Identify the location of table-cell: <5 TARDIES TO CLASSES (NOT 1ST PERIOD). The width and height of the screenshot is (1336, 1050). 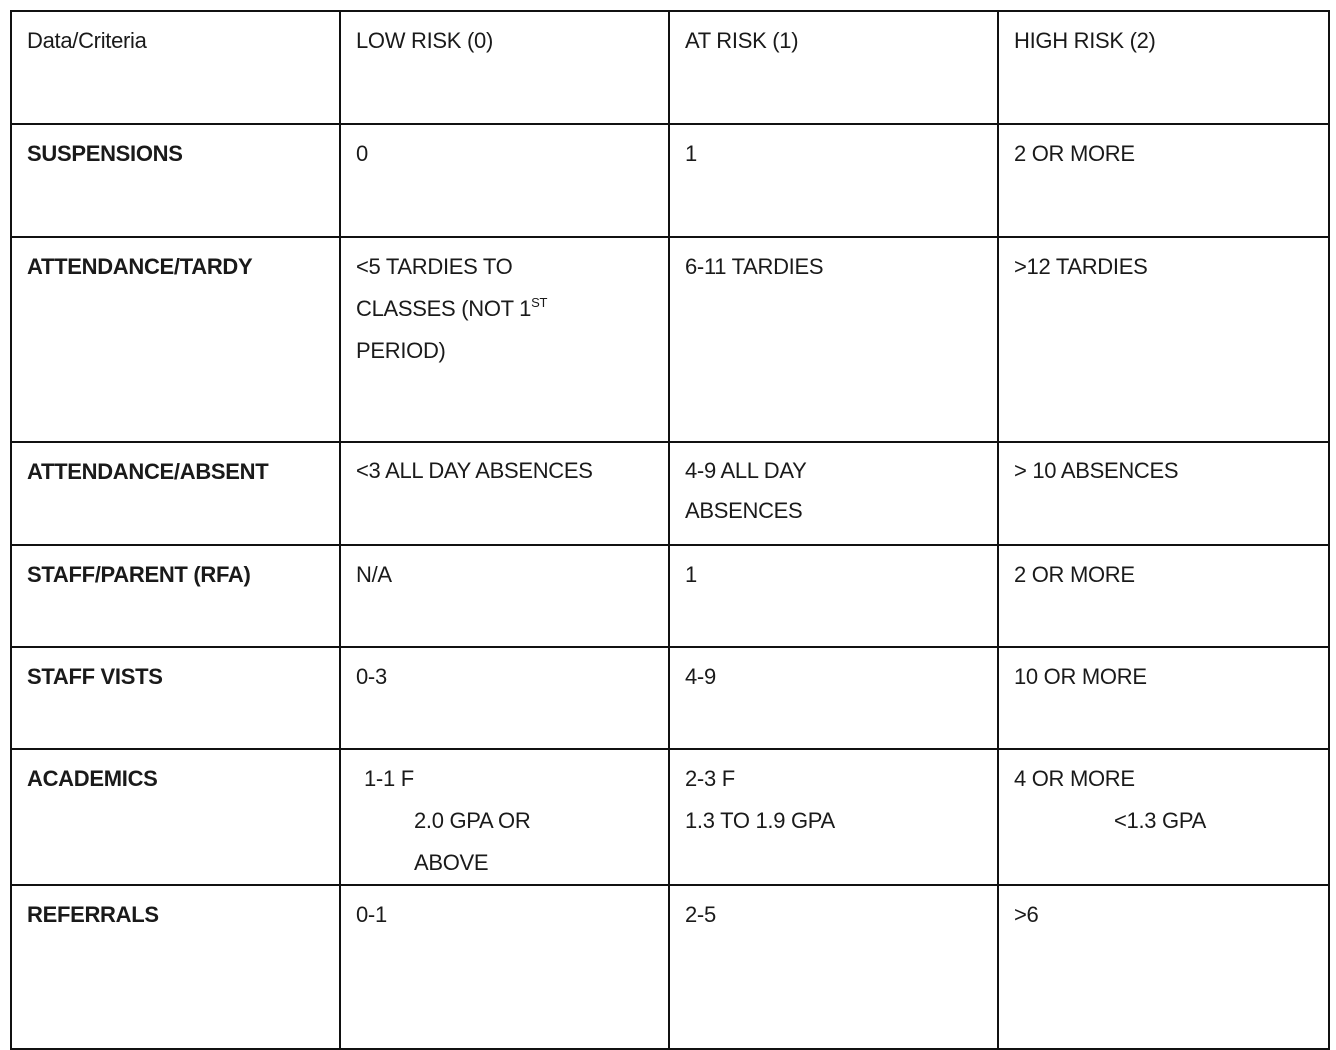
(504, 339).